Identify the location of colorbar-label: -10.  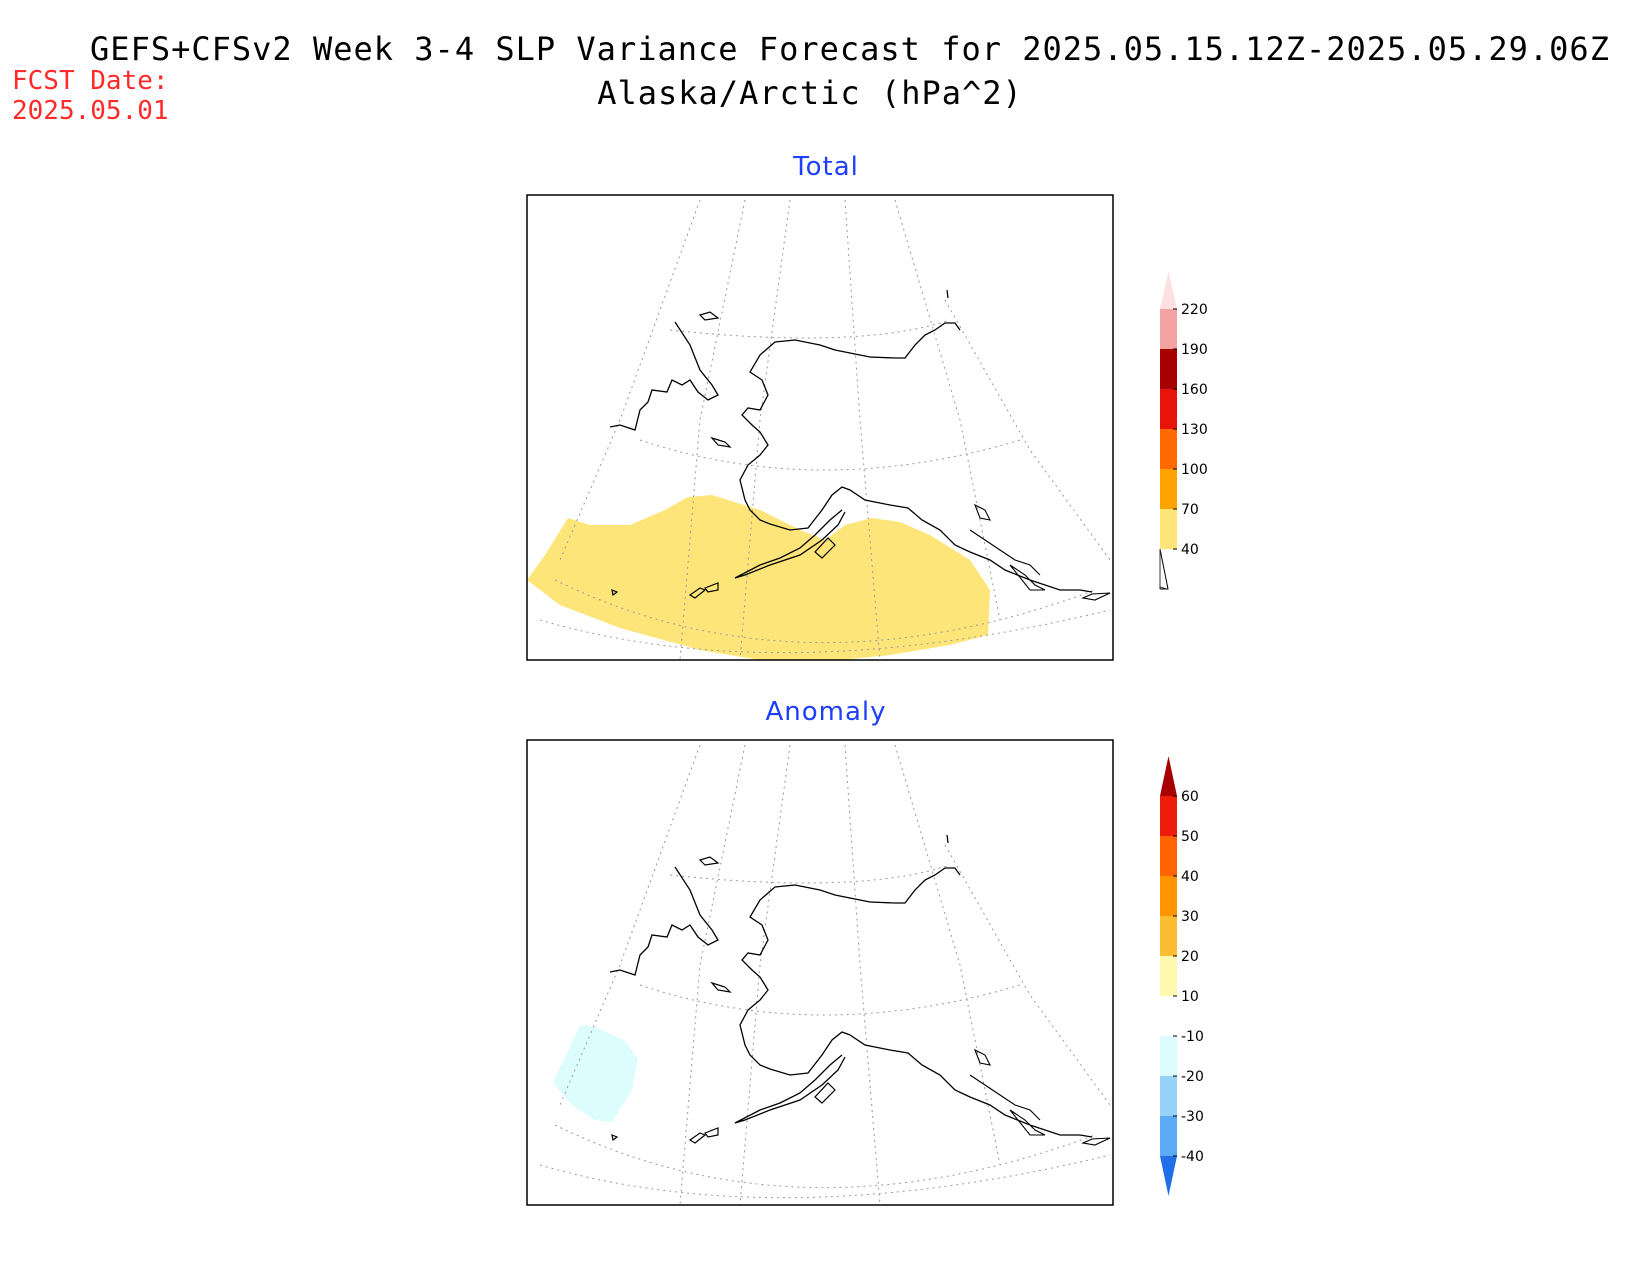
(1192, 1037).